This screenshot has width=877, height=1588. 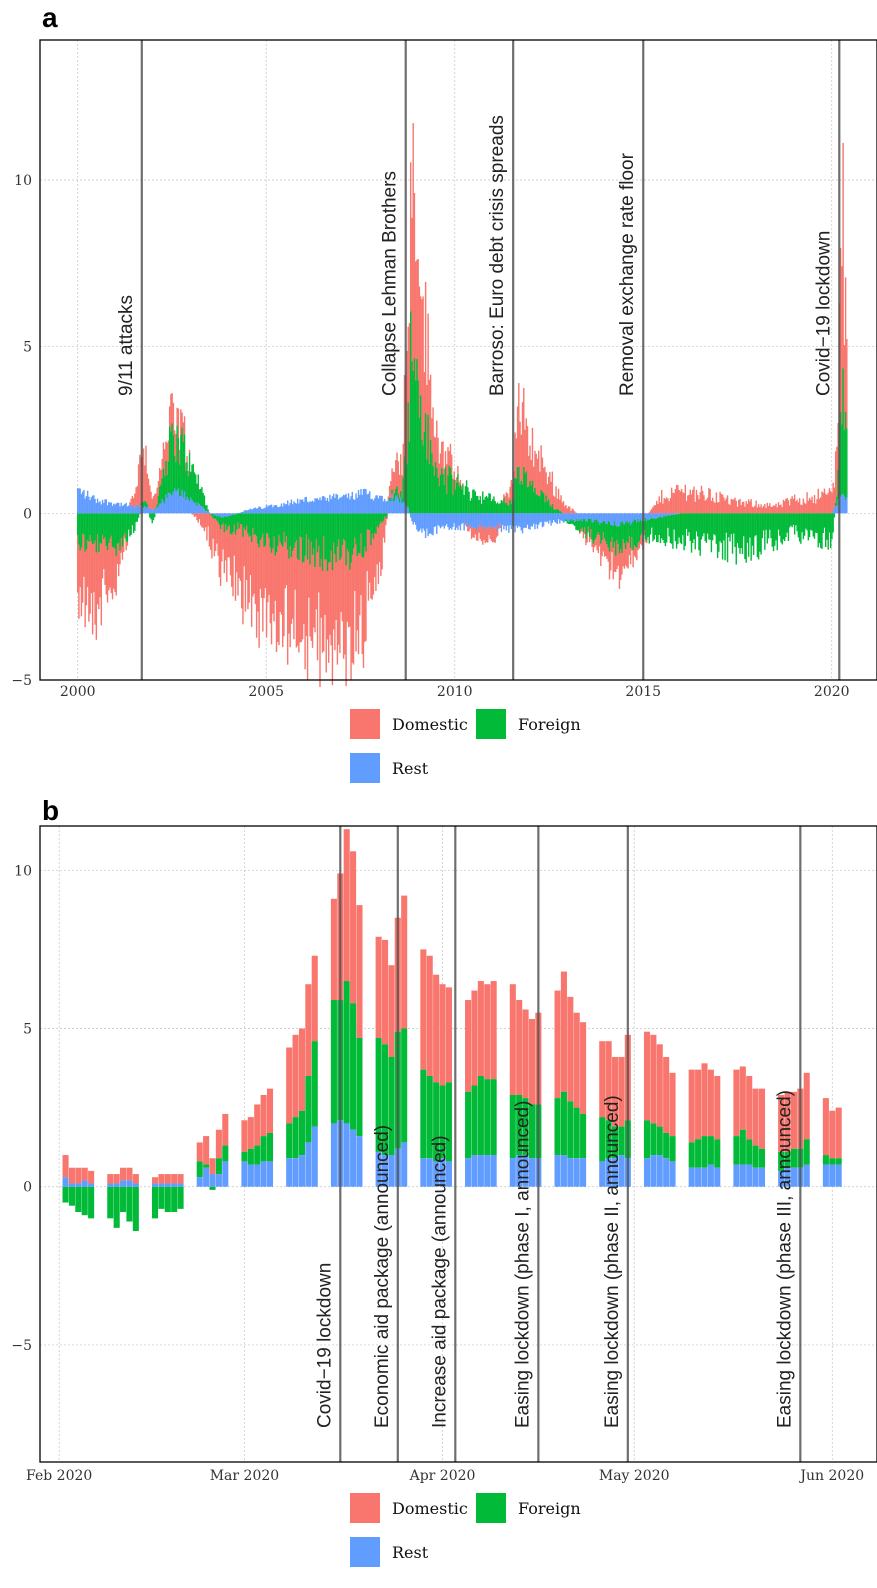 I want to click on panel-b-ytick-label: 5, so click(x=27, y=1030).